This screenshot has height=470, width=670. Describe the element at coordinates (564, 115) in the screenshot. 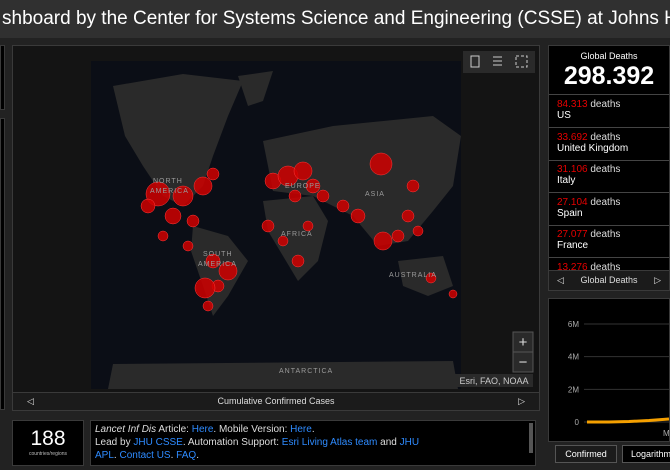

I see `death-country: US` at that location.